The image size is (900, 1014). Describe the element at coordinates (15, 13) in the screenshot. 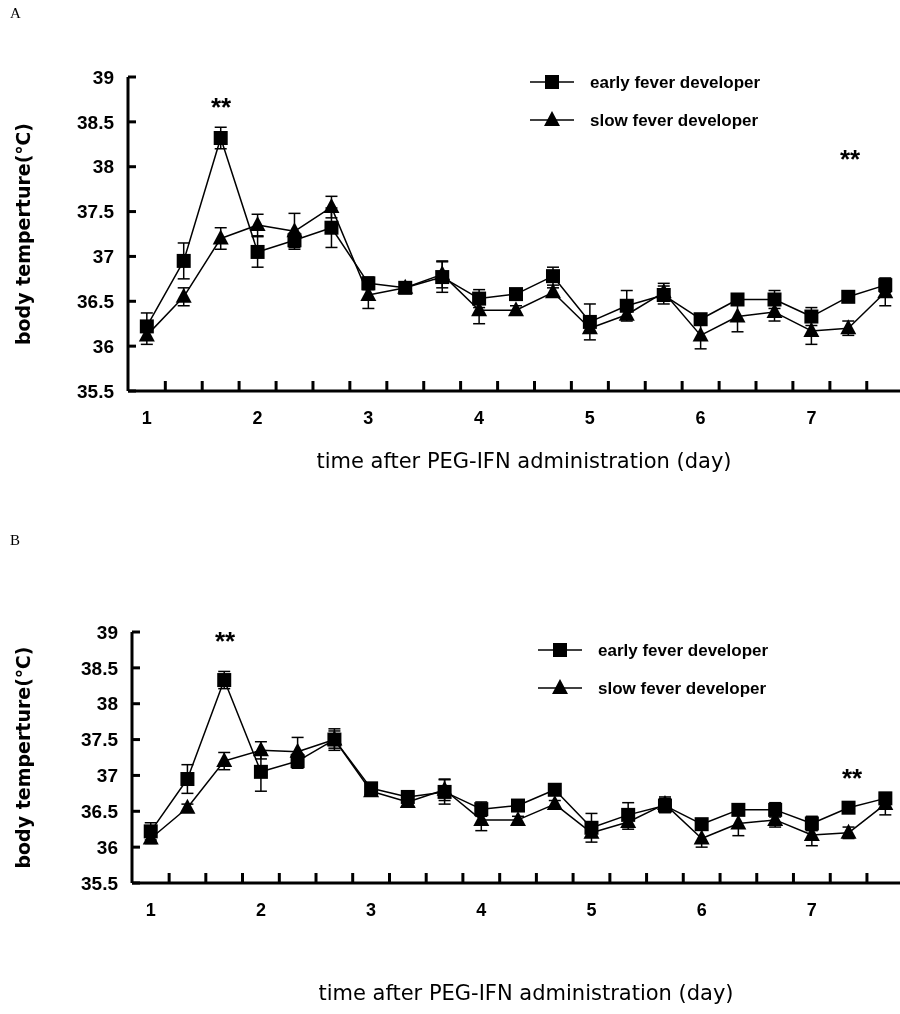

I see `chart-title: A` at that location.